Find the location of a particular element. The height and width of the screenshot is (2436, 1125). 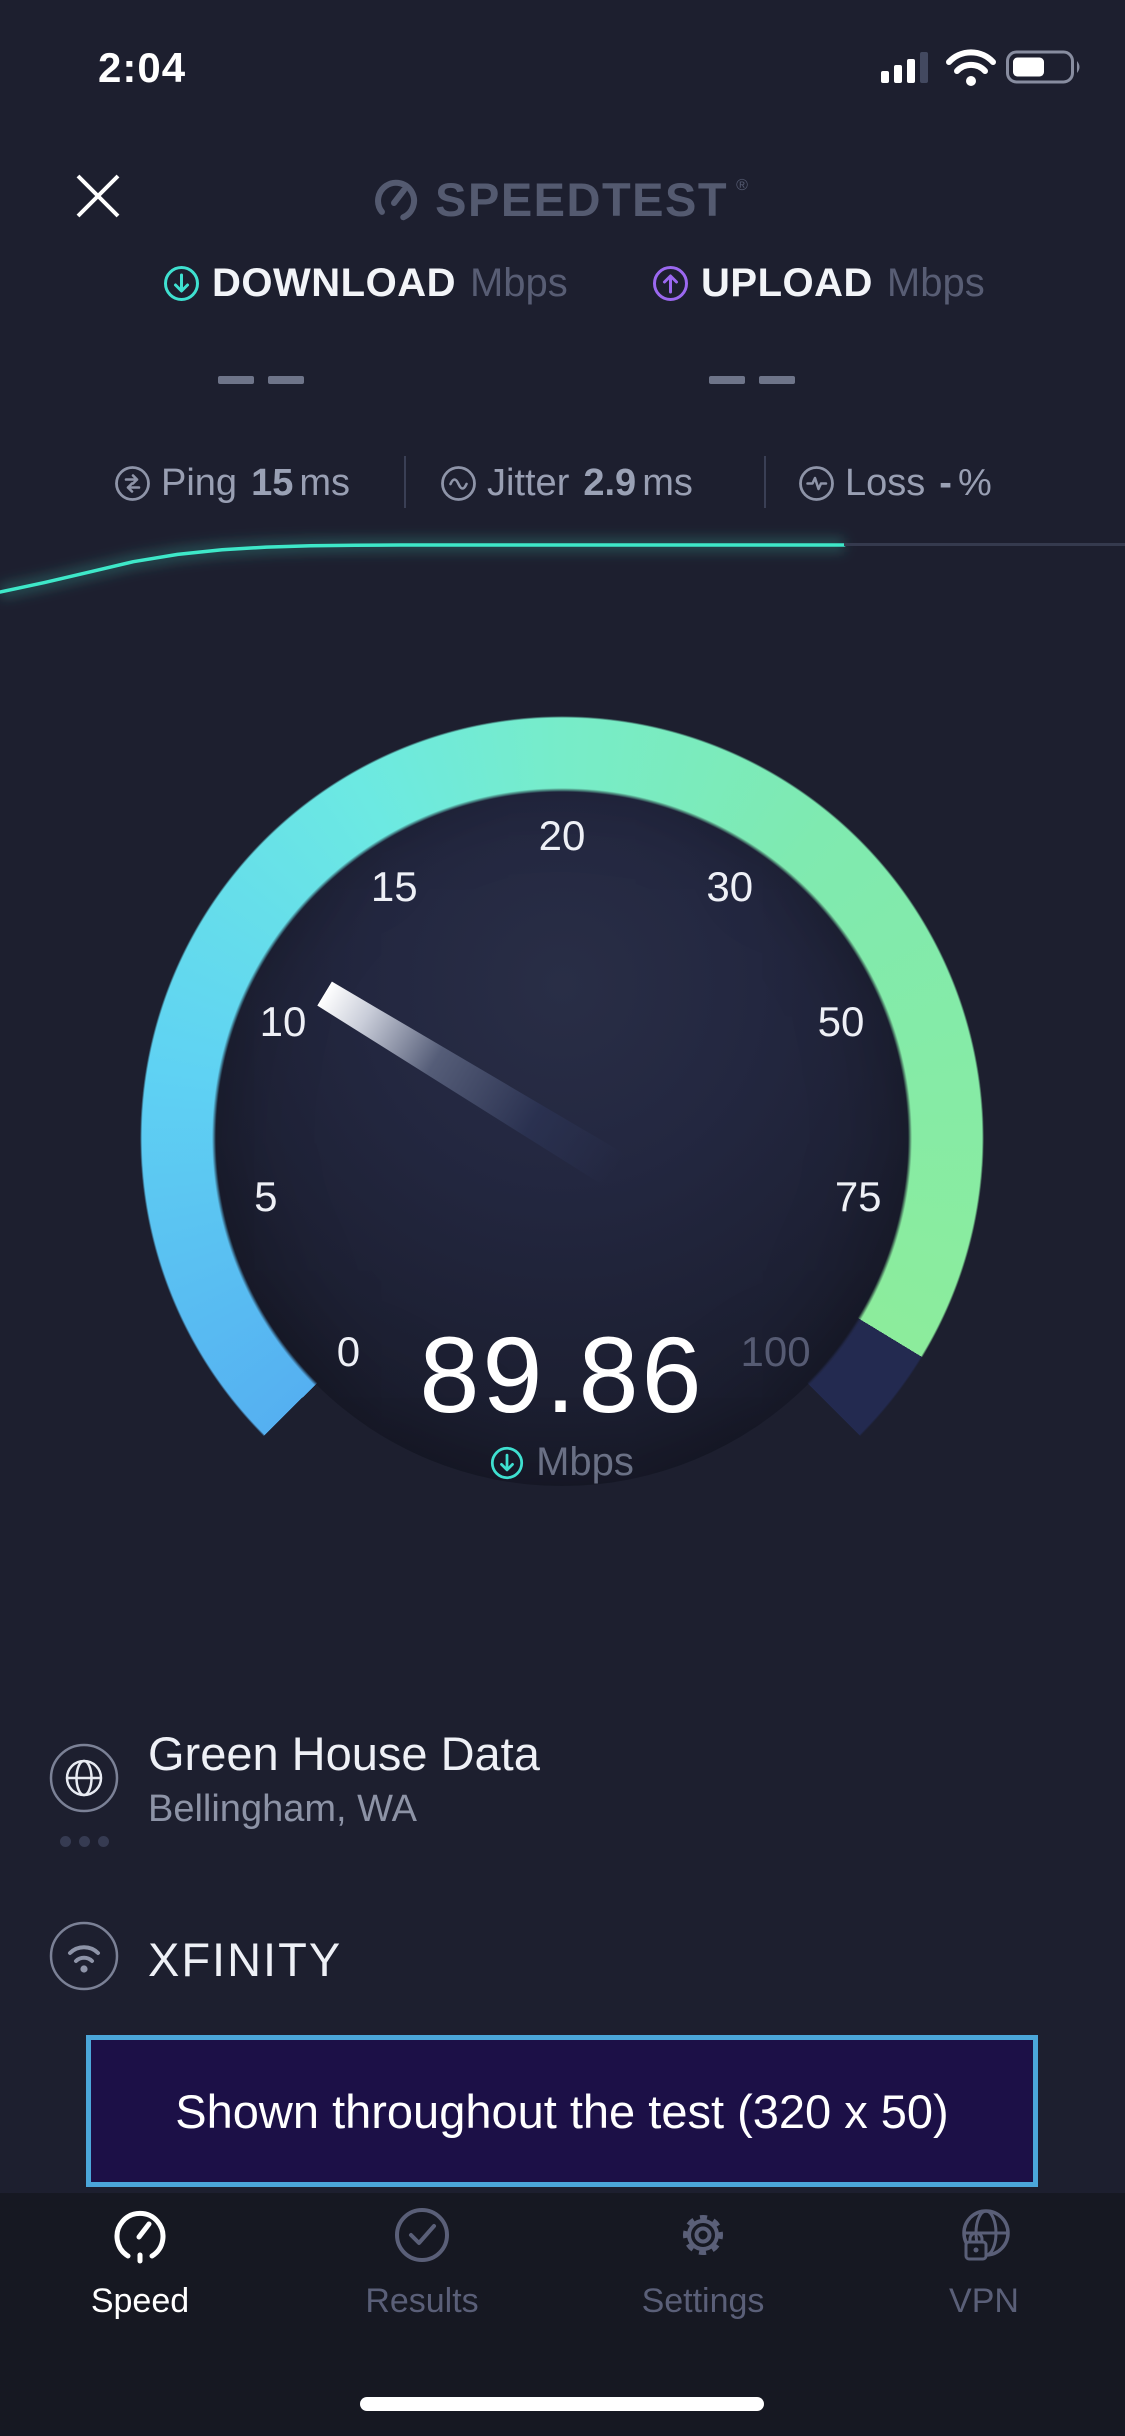

jitter-metric: Jitter 2.9 ms is located at coordinates (566, 483).